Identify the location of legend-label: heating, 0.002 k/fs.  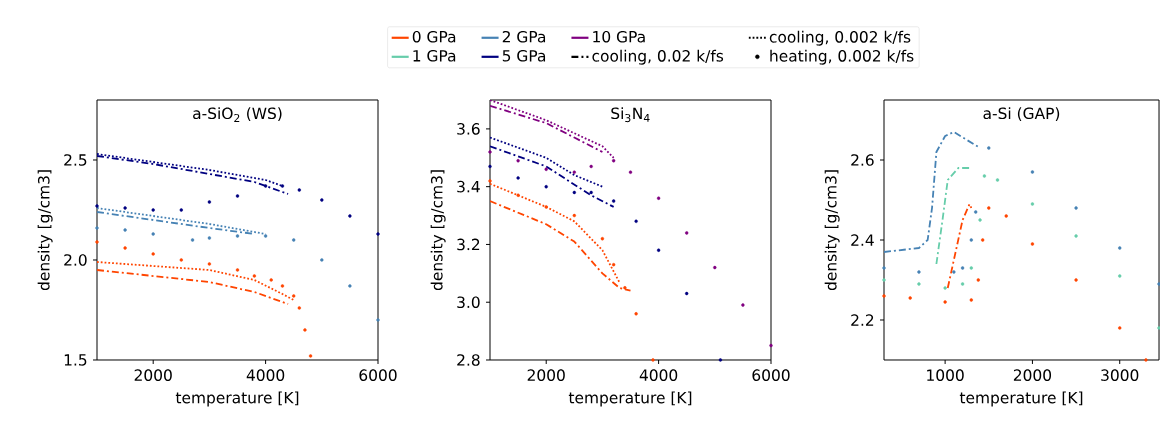
(842, 57).